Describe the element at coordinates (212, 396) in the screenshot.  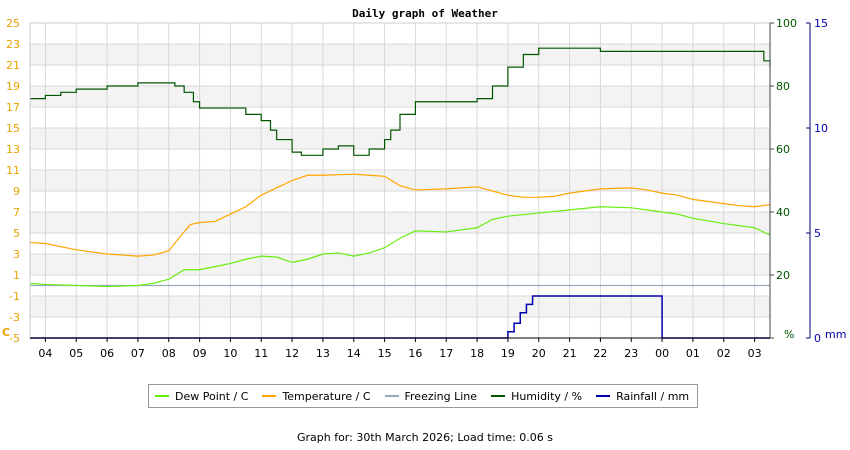
I see `legend-label: Dew Point / C` at that location.